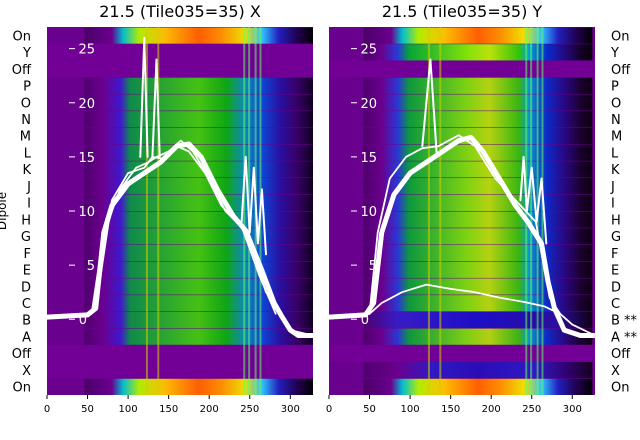 This screenshot has width=640, height=440. Describe the element at coordinates (168, 409) in the screenshot. I see `x-tick-label: 150` at that location.